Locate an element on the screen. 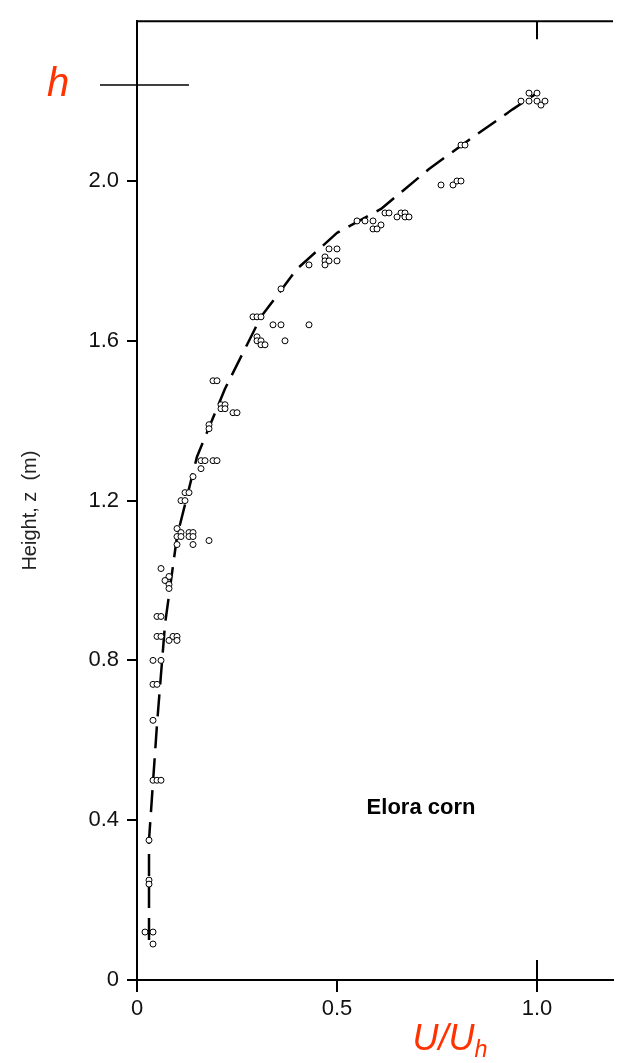 The image size is (618, 1063). y-tick-label: 0 is located at coordinates (112, 979).